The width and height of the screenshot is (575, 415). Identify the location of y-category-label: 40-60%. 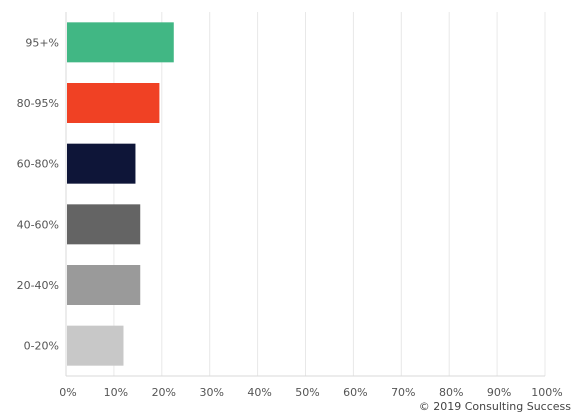
(38, 224).